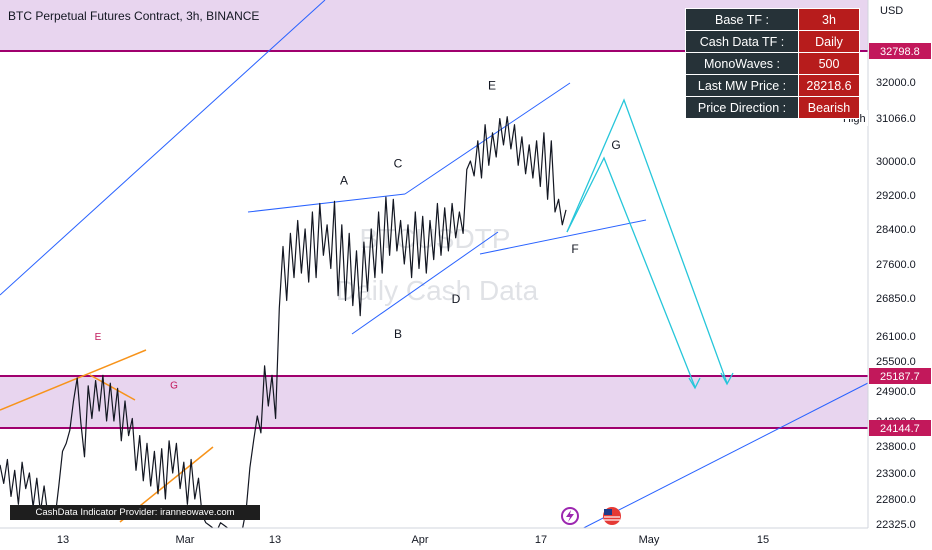  Describe the element at coordinates (570, 516) in the screenshot. I see `flash-glyph` at that location.